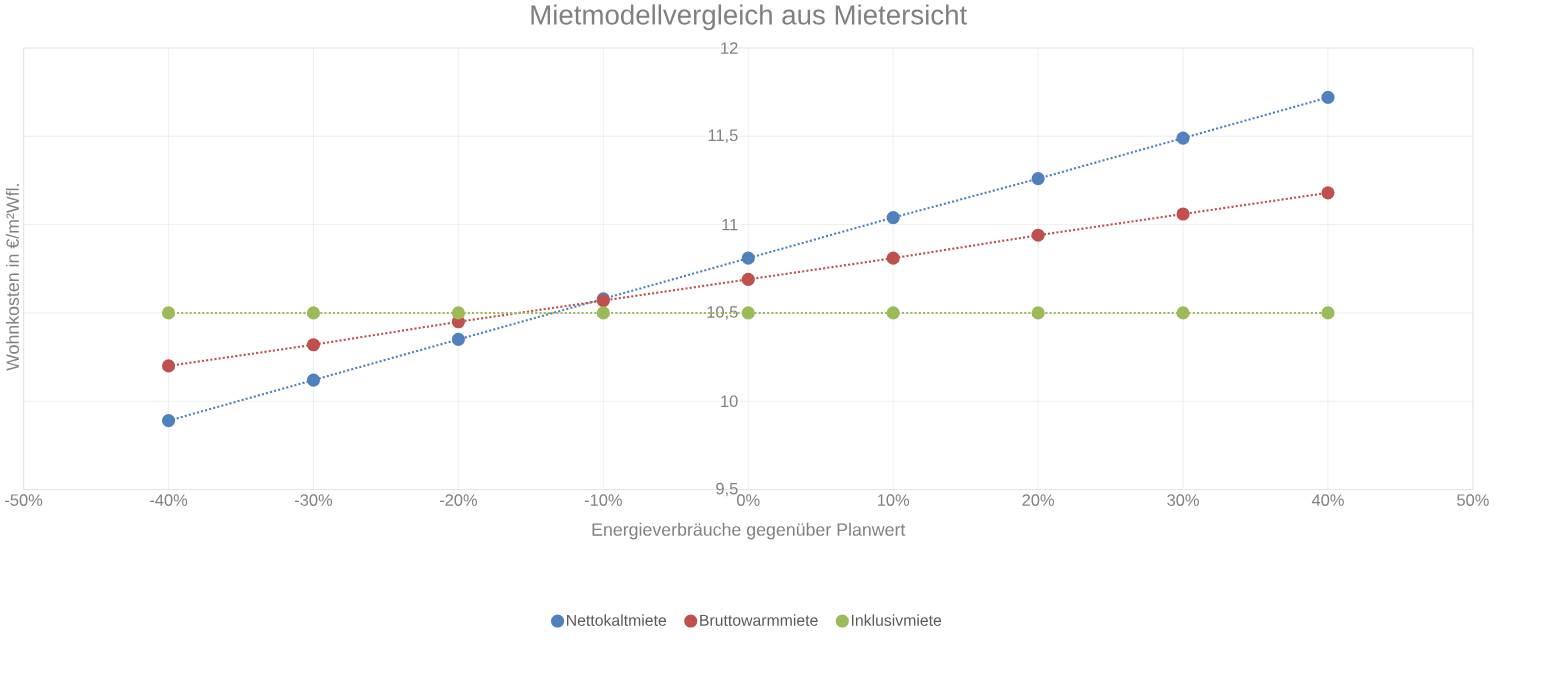 The width and height of the screenshot is (1544, 692). What do you see at coordinates (12, 277) in the screenshot?
I see `y-axis-title: Wohnkosten in €/m²Wfl.` at bounding box center [12, 277].